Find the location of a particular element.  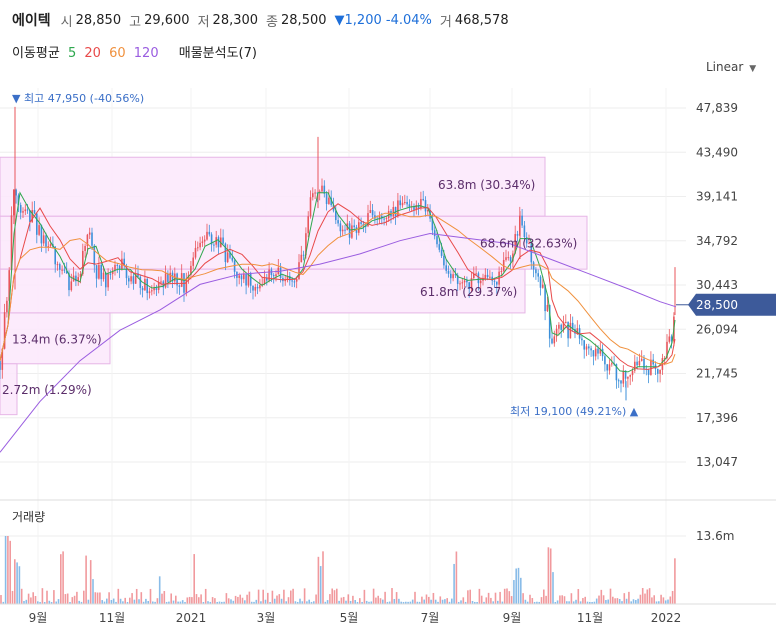

y-tick-label: 30,443 is located at coordinates (717, 285).